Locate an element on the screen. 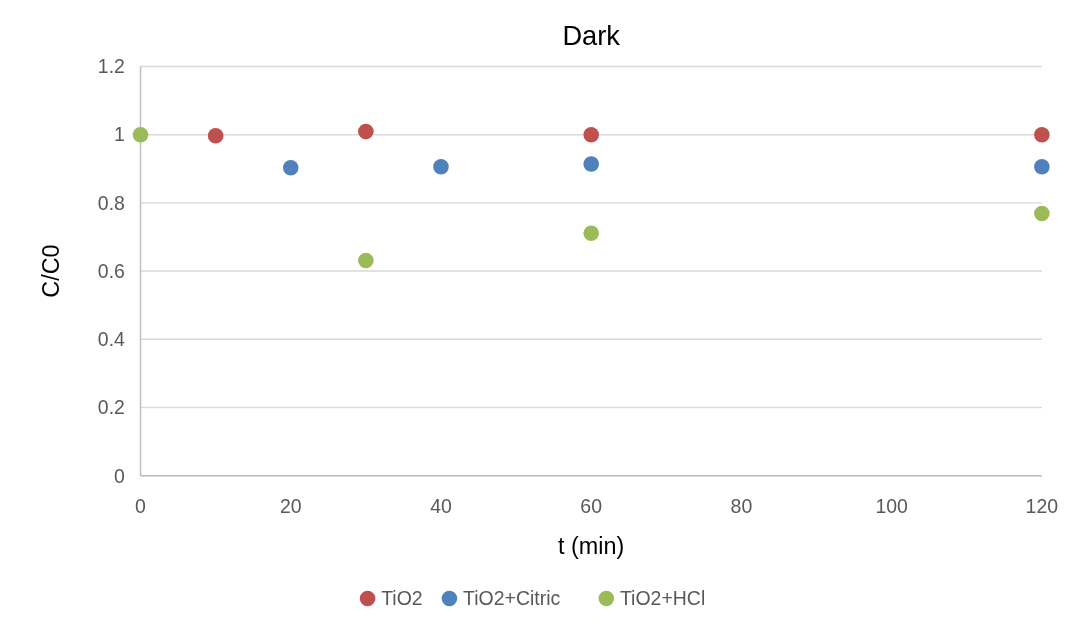 The image size is (1083, 626). y-tick-label: 0.6 is located at coordinates (111, 270).